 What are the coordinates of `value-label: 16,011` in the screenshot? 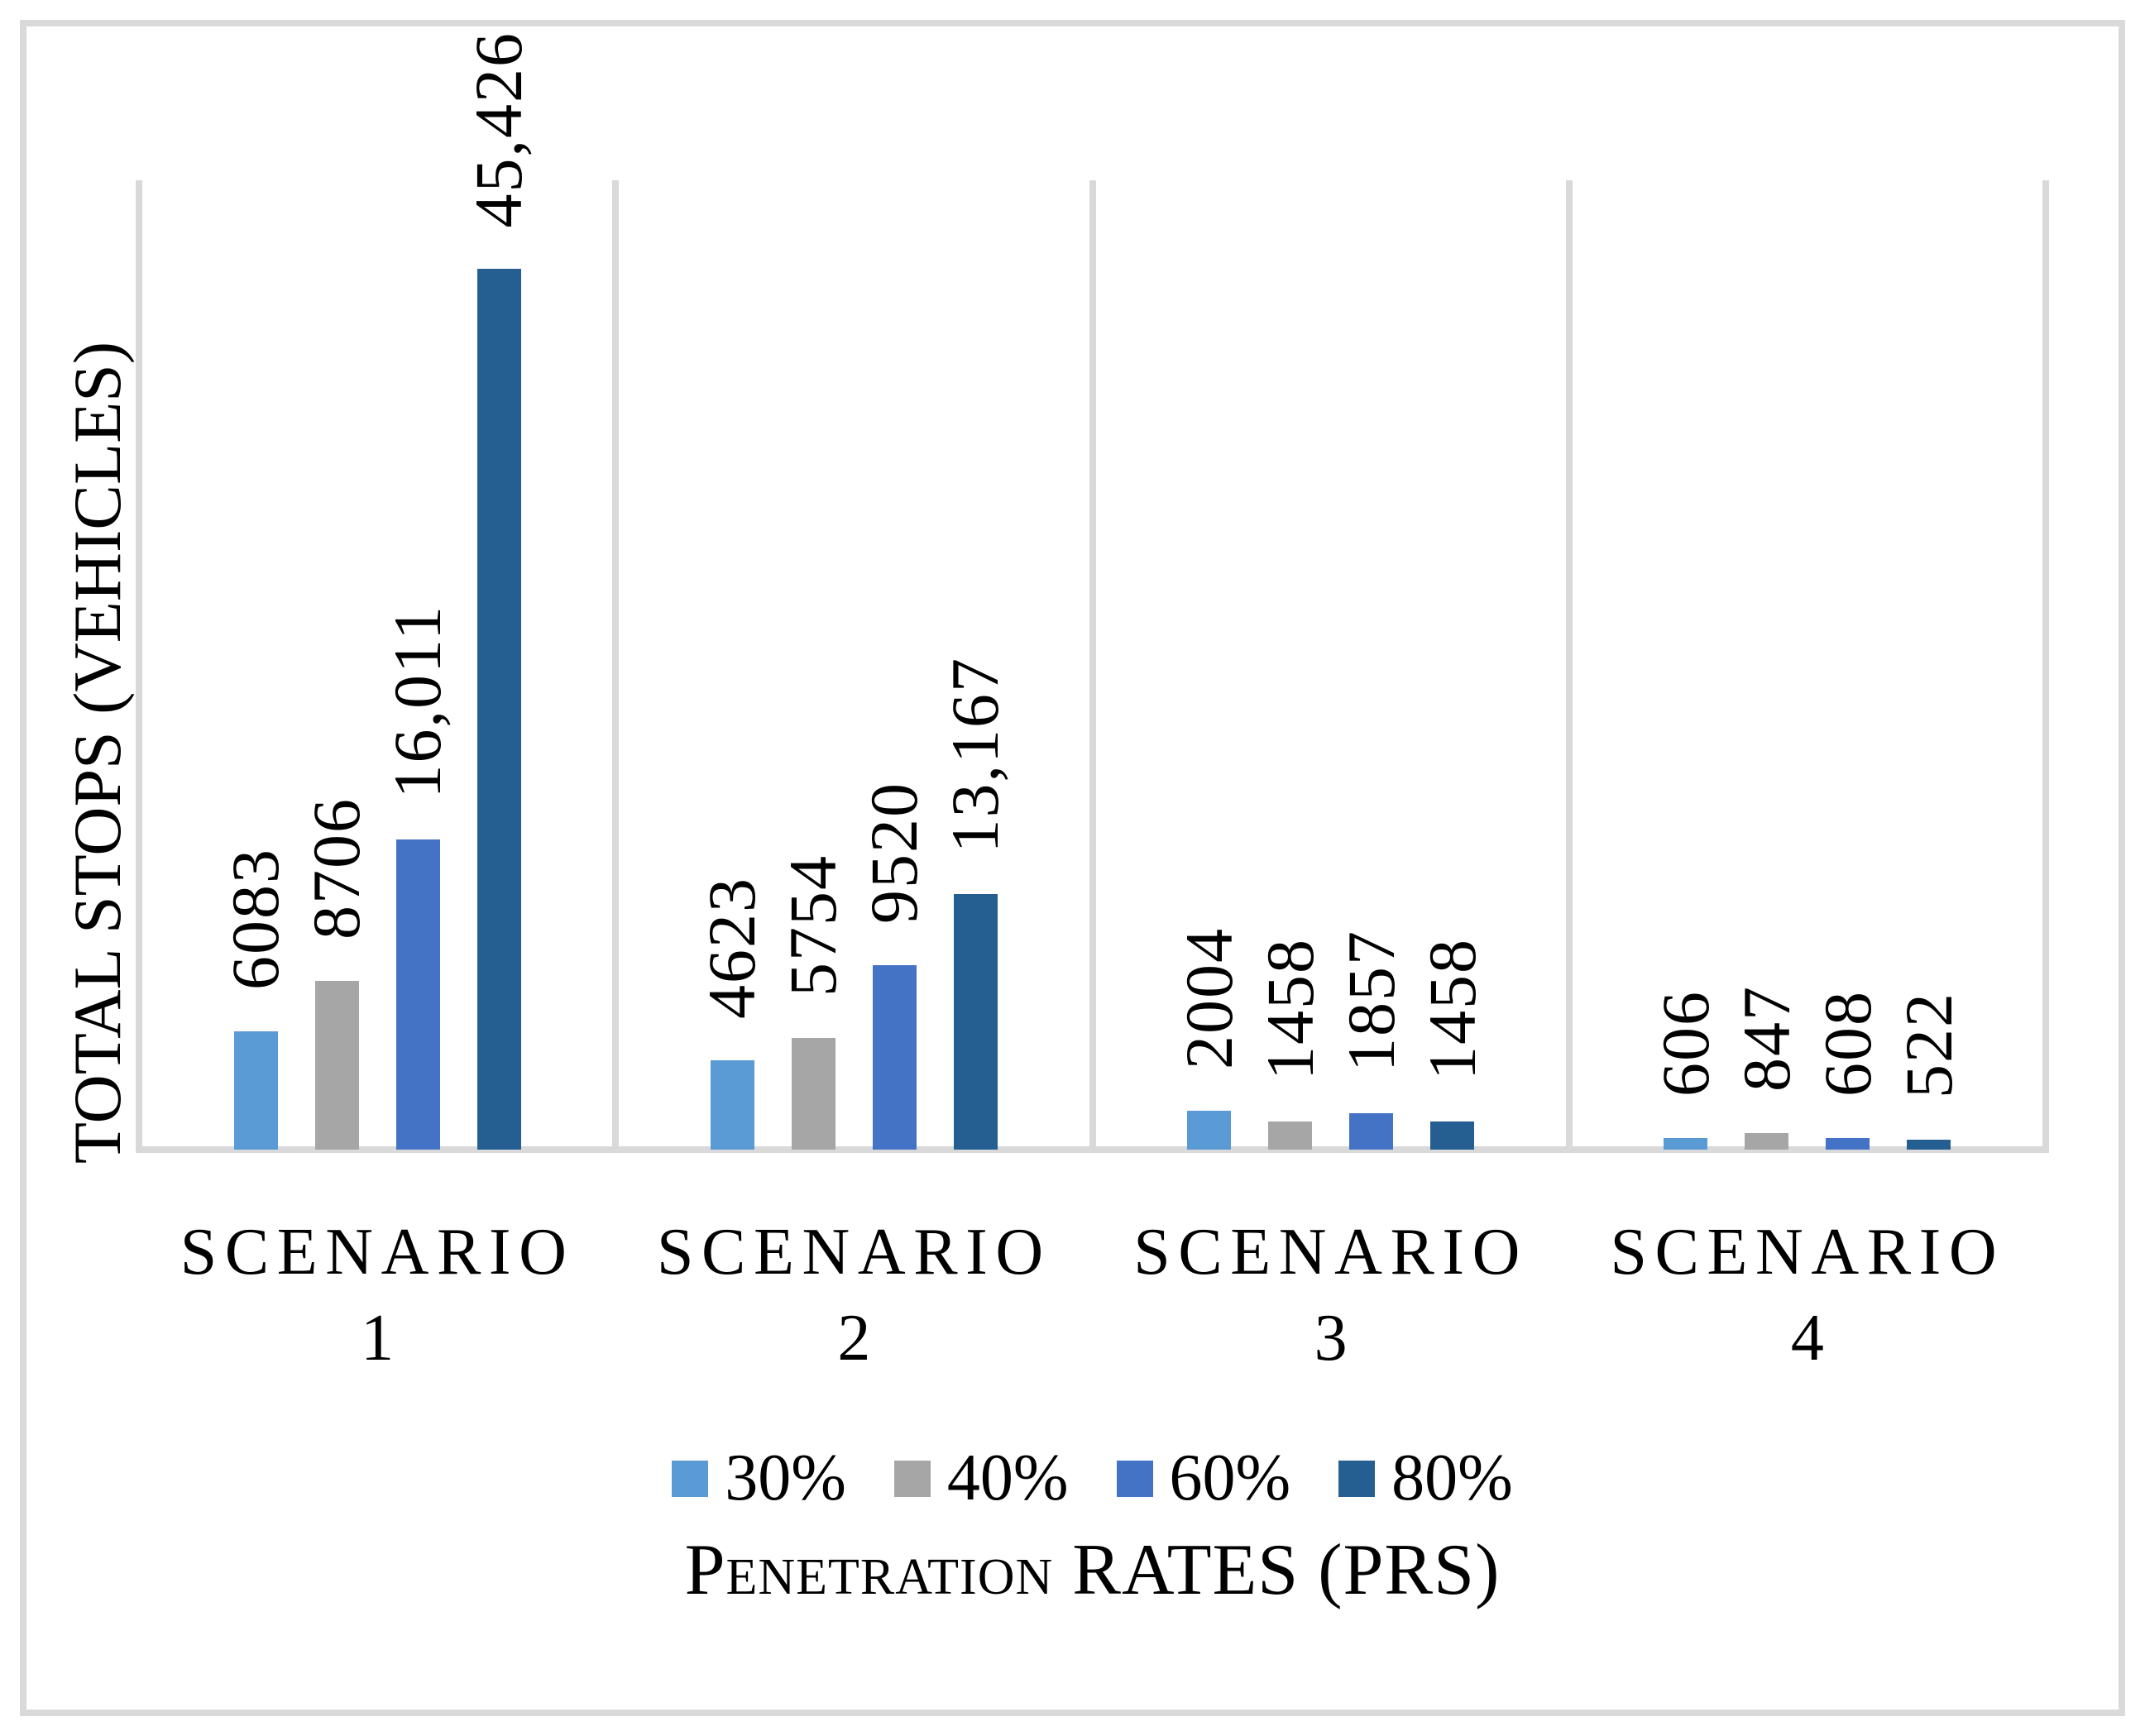 It's located at (418, 701).